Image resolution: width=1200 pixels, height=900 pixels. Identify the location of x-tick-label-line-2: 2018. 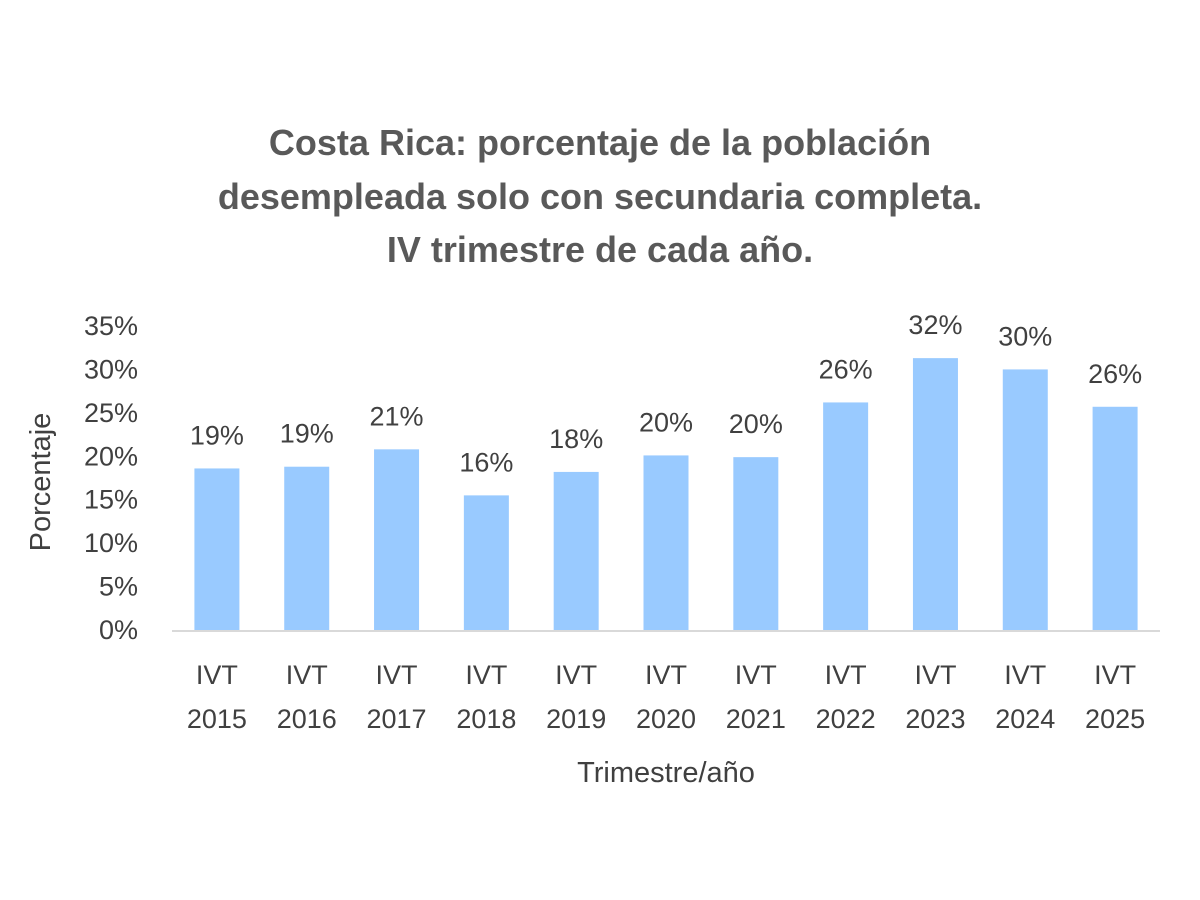
(486, 719).